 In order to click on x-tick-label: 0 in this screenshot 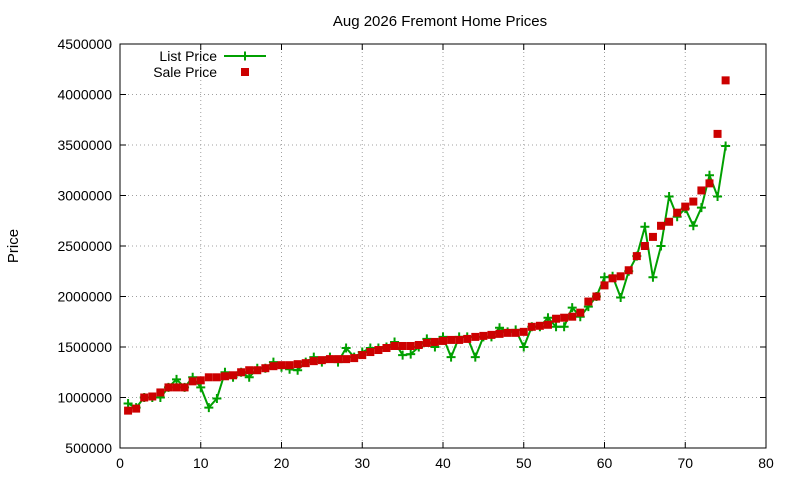, I will do `click(120, 463)`.